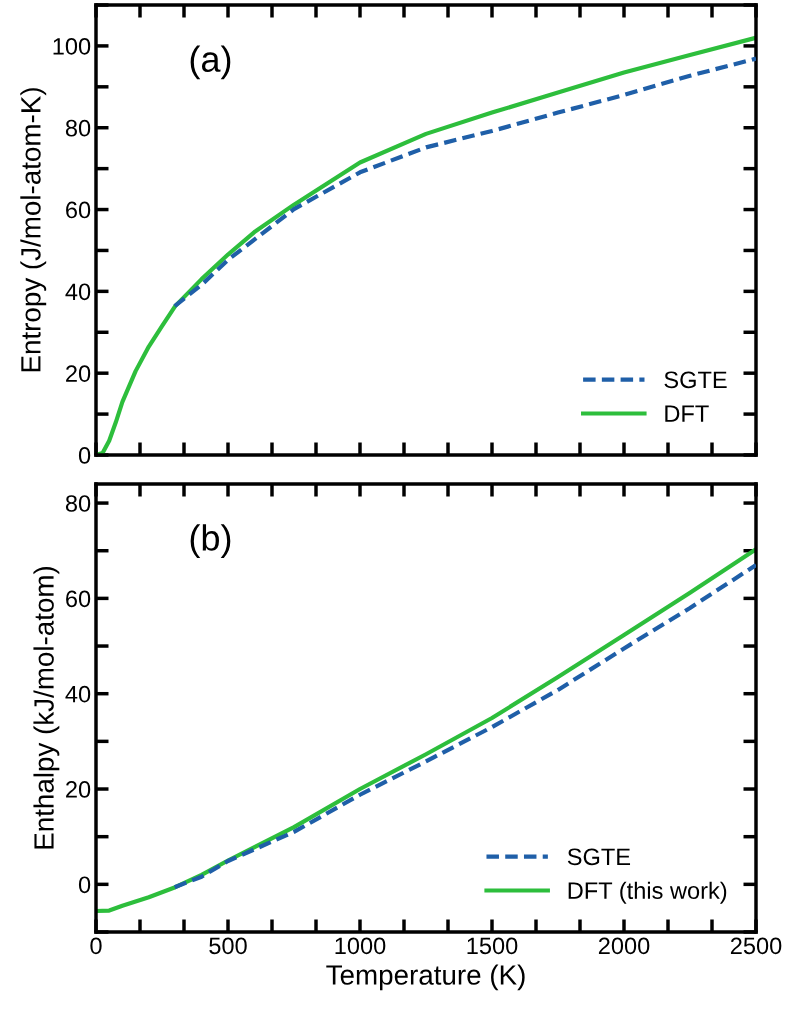 The image size is (792, 1025). Describe the element at coordinates (96, 946) in the screenshot. I see `x-tick-label: 0` at that location.